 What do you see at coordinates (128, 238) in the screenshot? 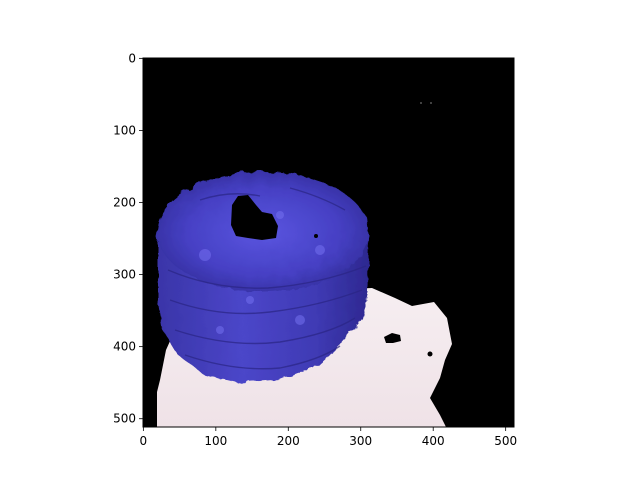
I see `y-axis: 0 100 200 300 400 500` at bounding box center [128, 238].